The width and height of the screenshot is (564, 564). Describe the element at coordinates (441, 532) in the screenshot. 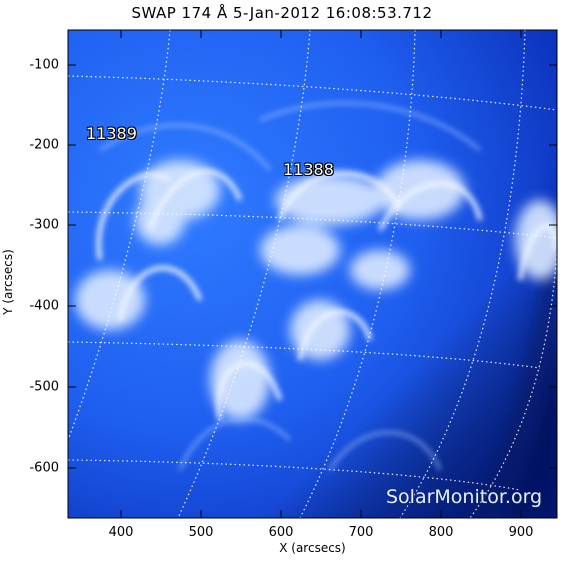

I see `x-tick-label: 800` at that location.